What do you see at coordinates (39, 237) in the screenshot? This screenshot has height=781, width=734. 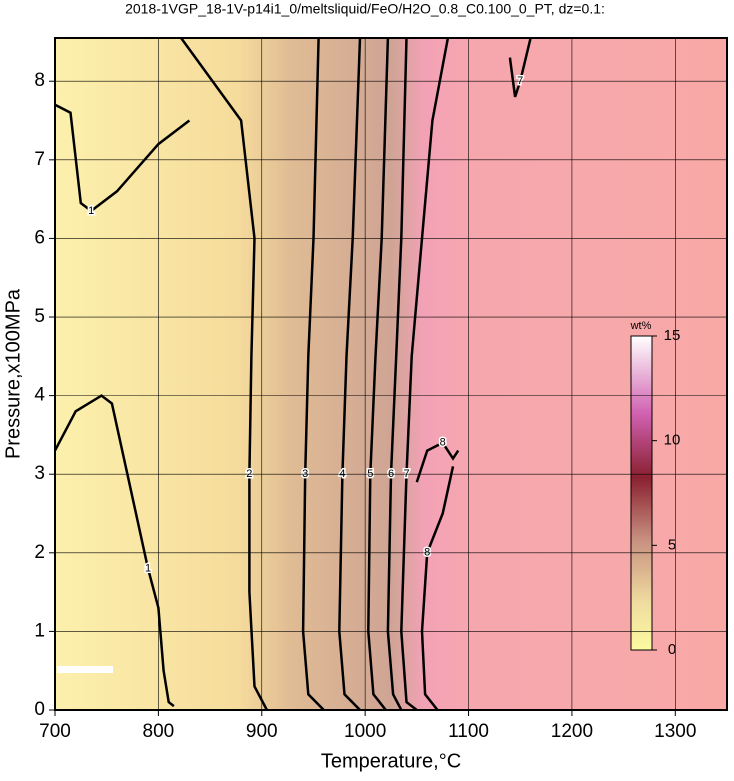 I see `y-tick-label: 6` at bounding box center [39, 237].